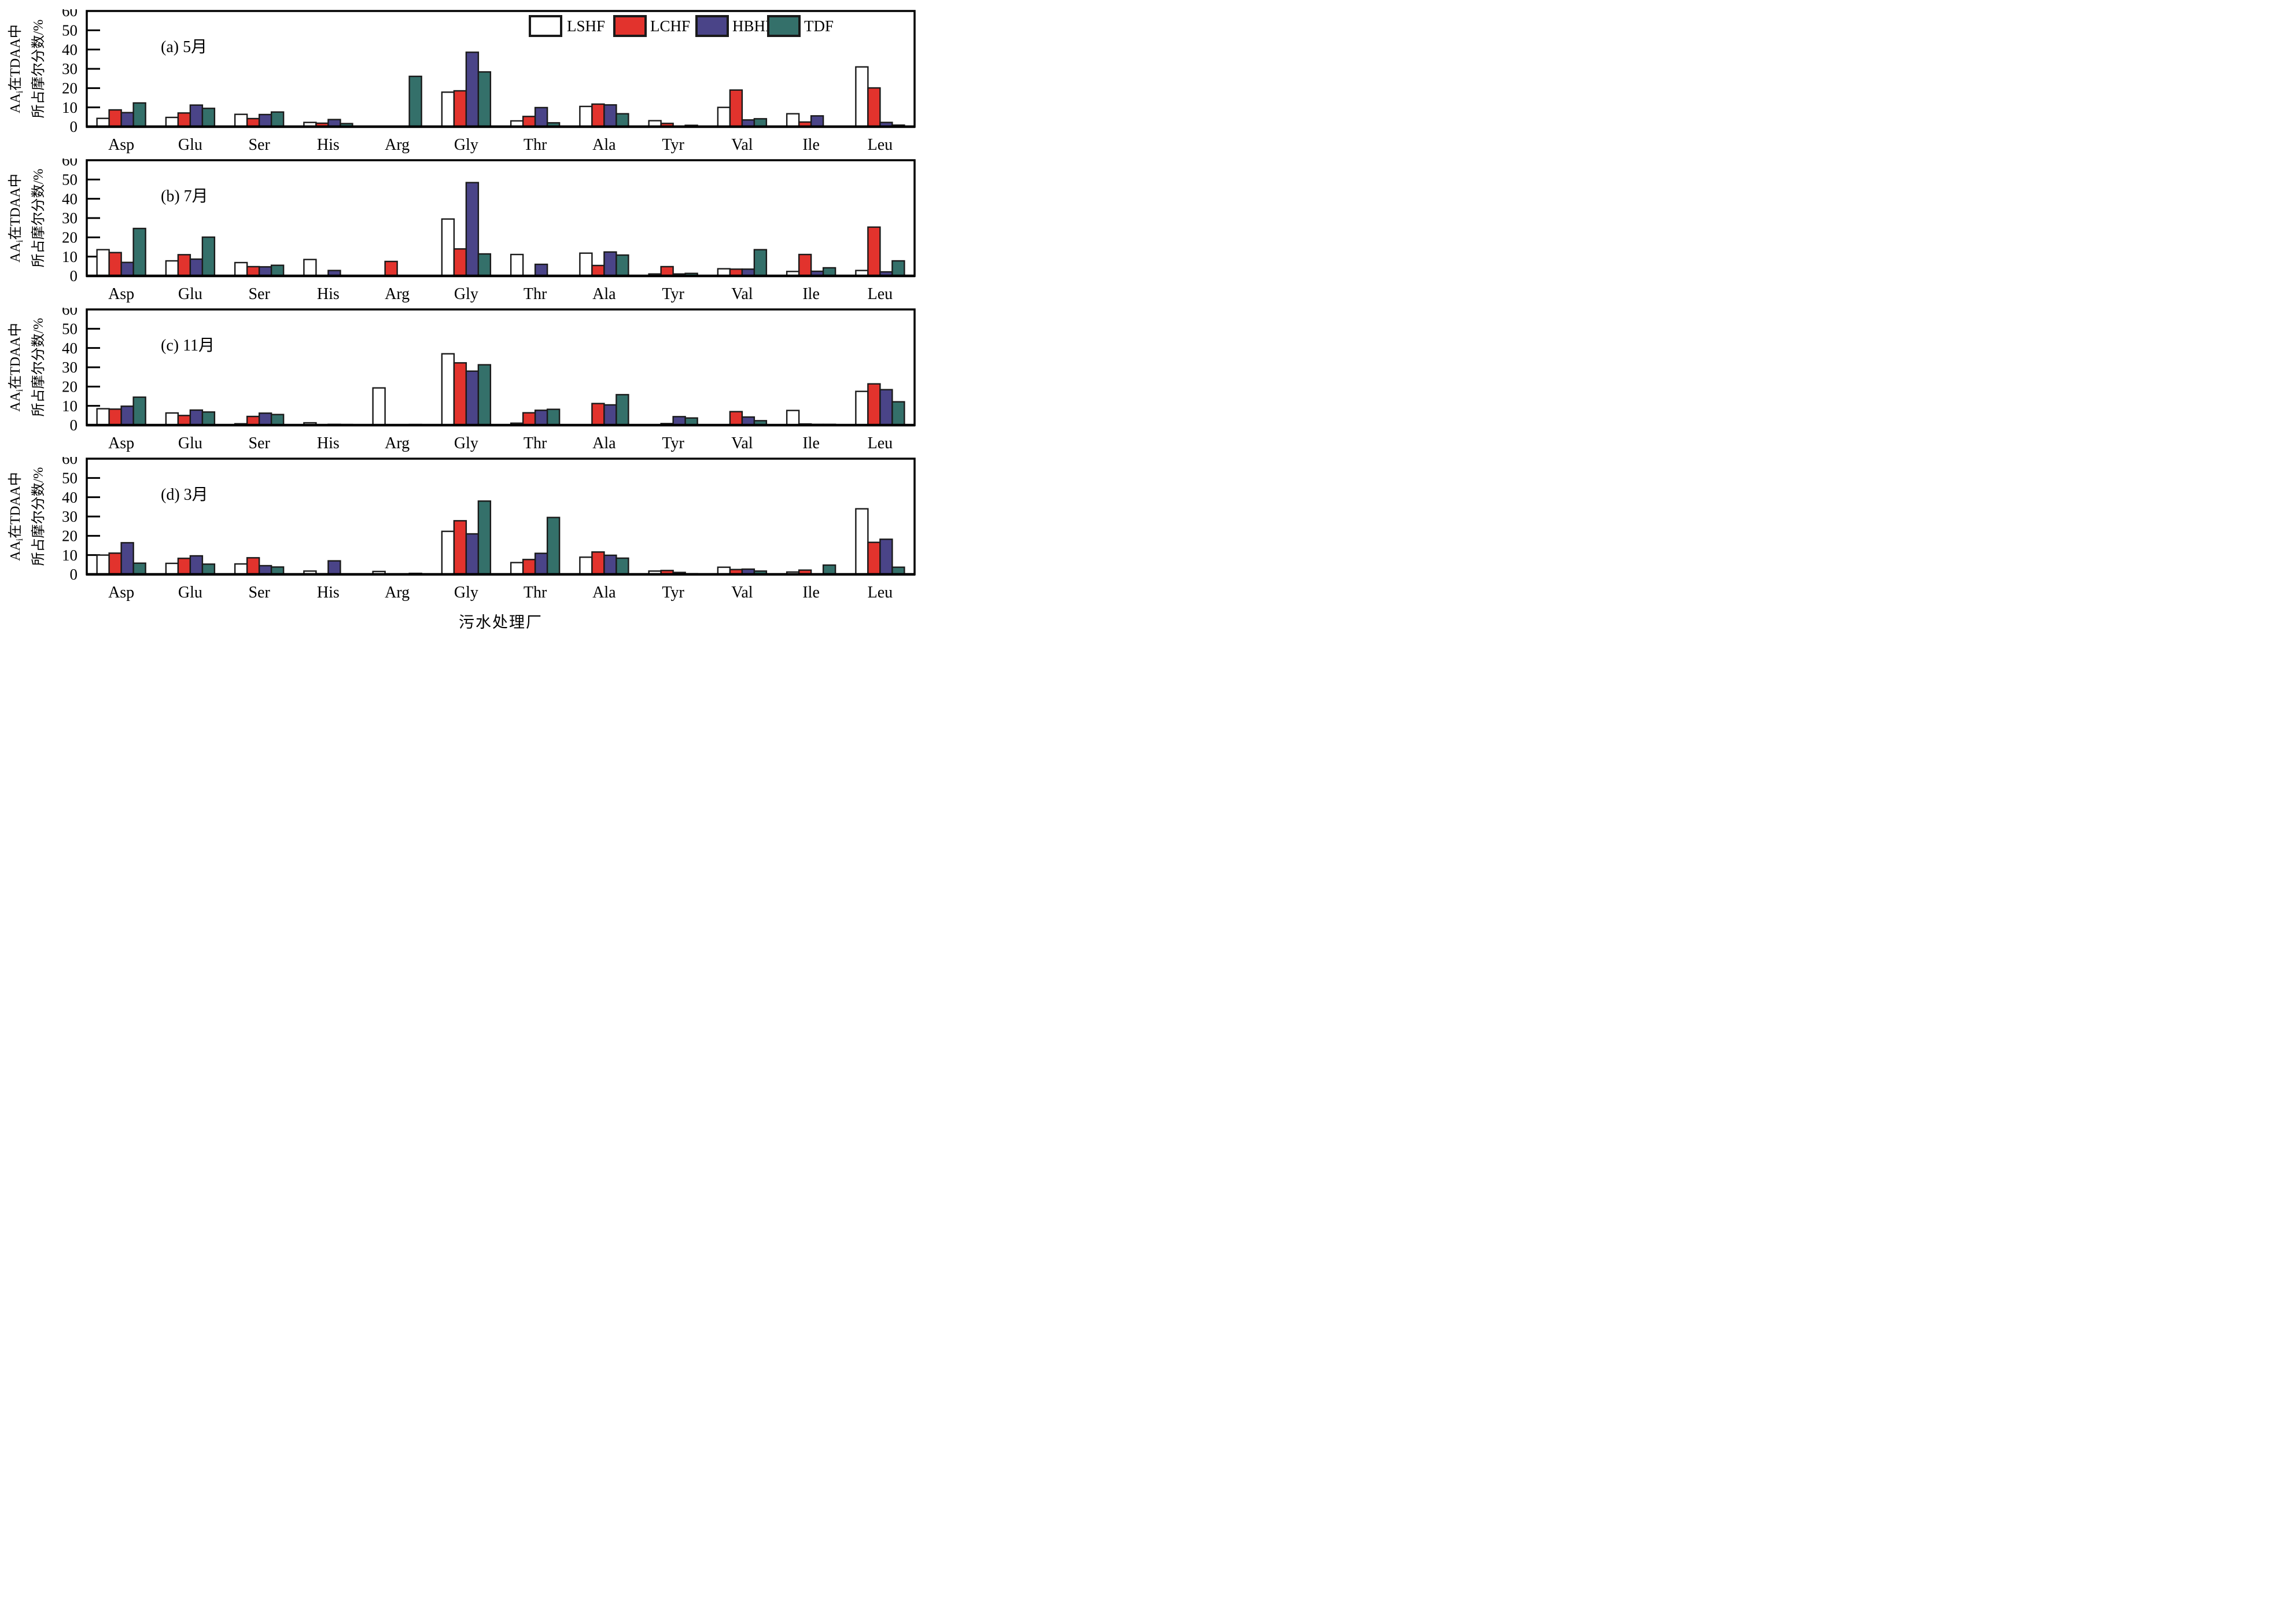  What do you see at coordinates (379, 406) in the screenshot?
I see `bar-lshf-arg` at bounding box center [379, 406].